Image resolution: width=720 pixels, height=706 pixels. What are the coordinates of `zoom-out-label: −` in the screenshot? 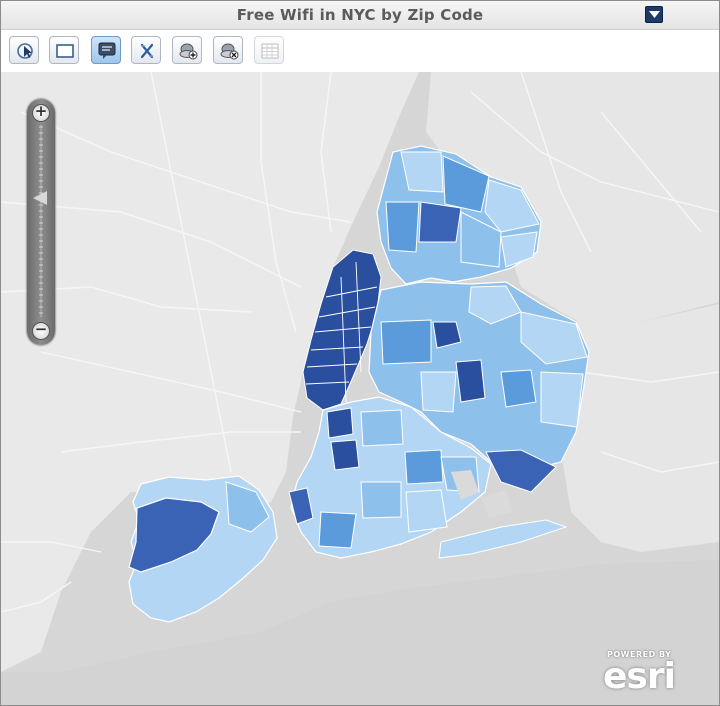 It's located at (41, 329).